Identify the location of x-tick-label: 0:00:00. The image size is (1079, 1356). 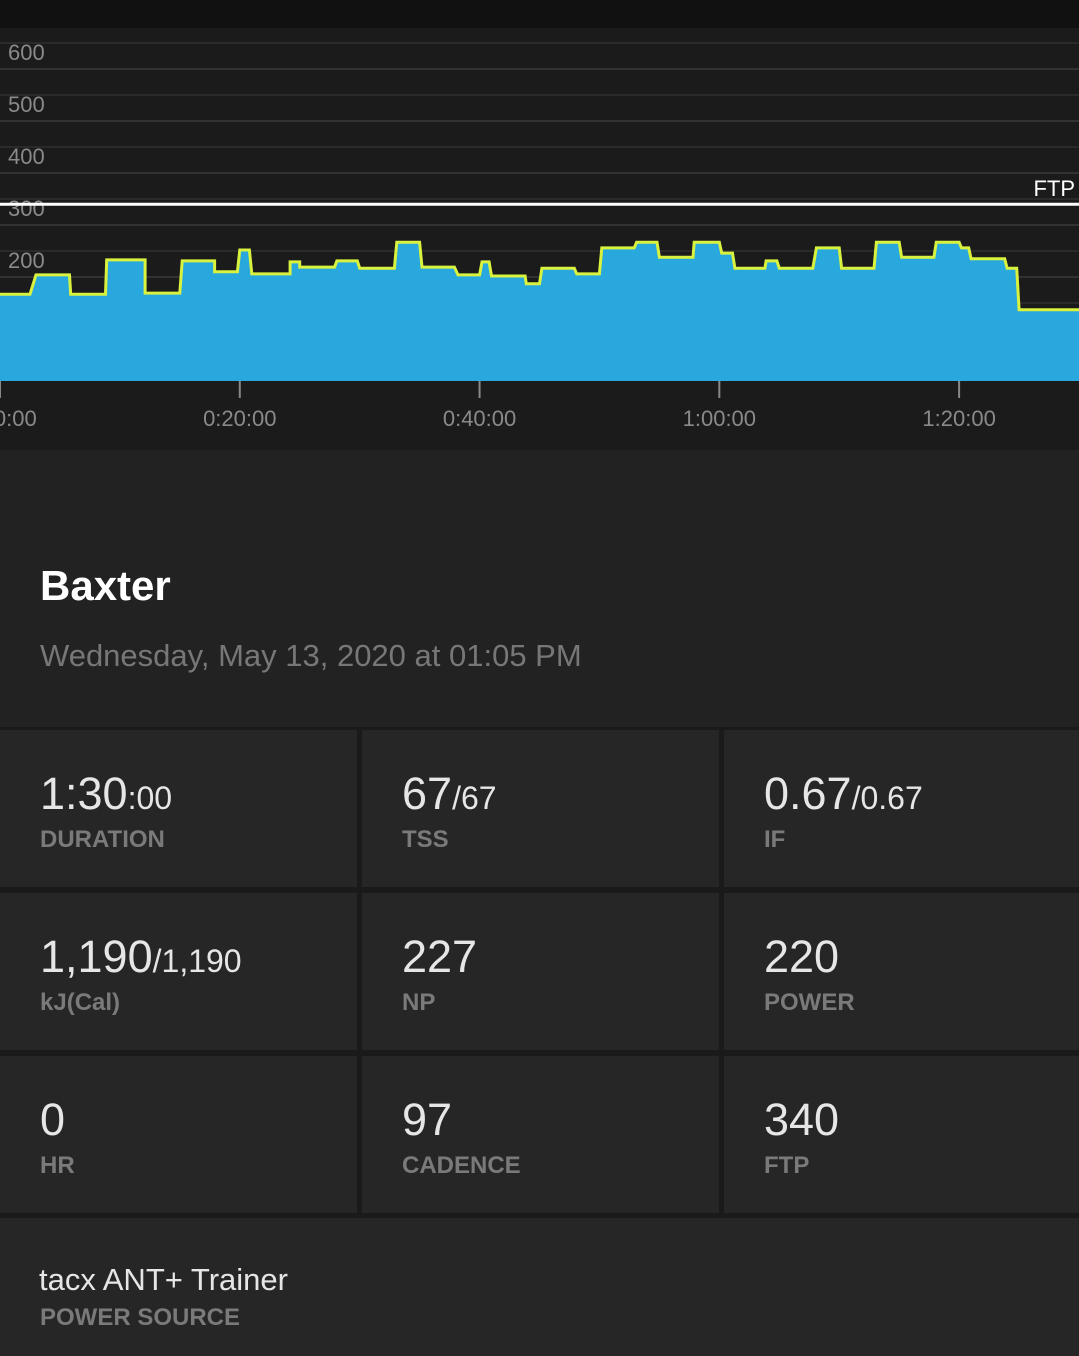
(18, 418).